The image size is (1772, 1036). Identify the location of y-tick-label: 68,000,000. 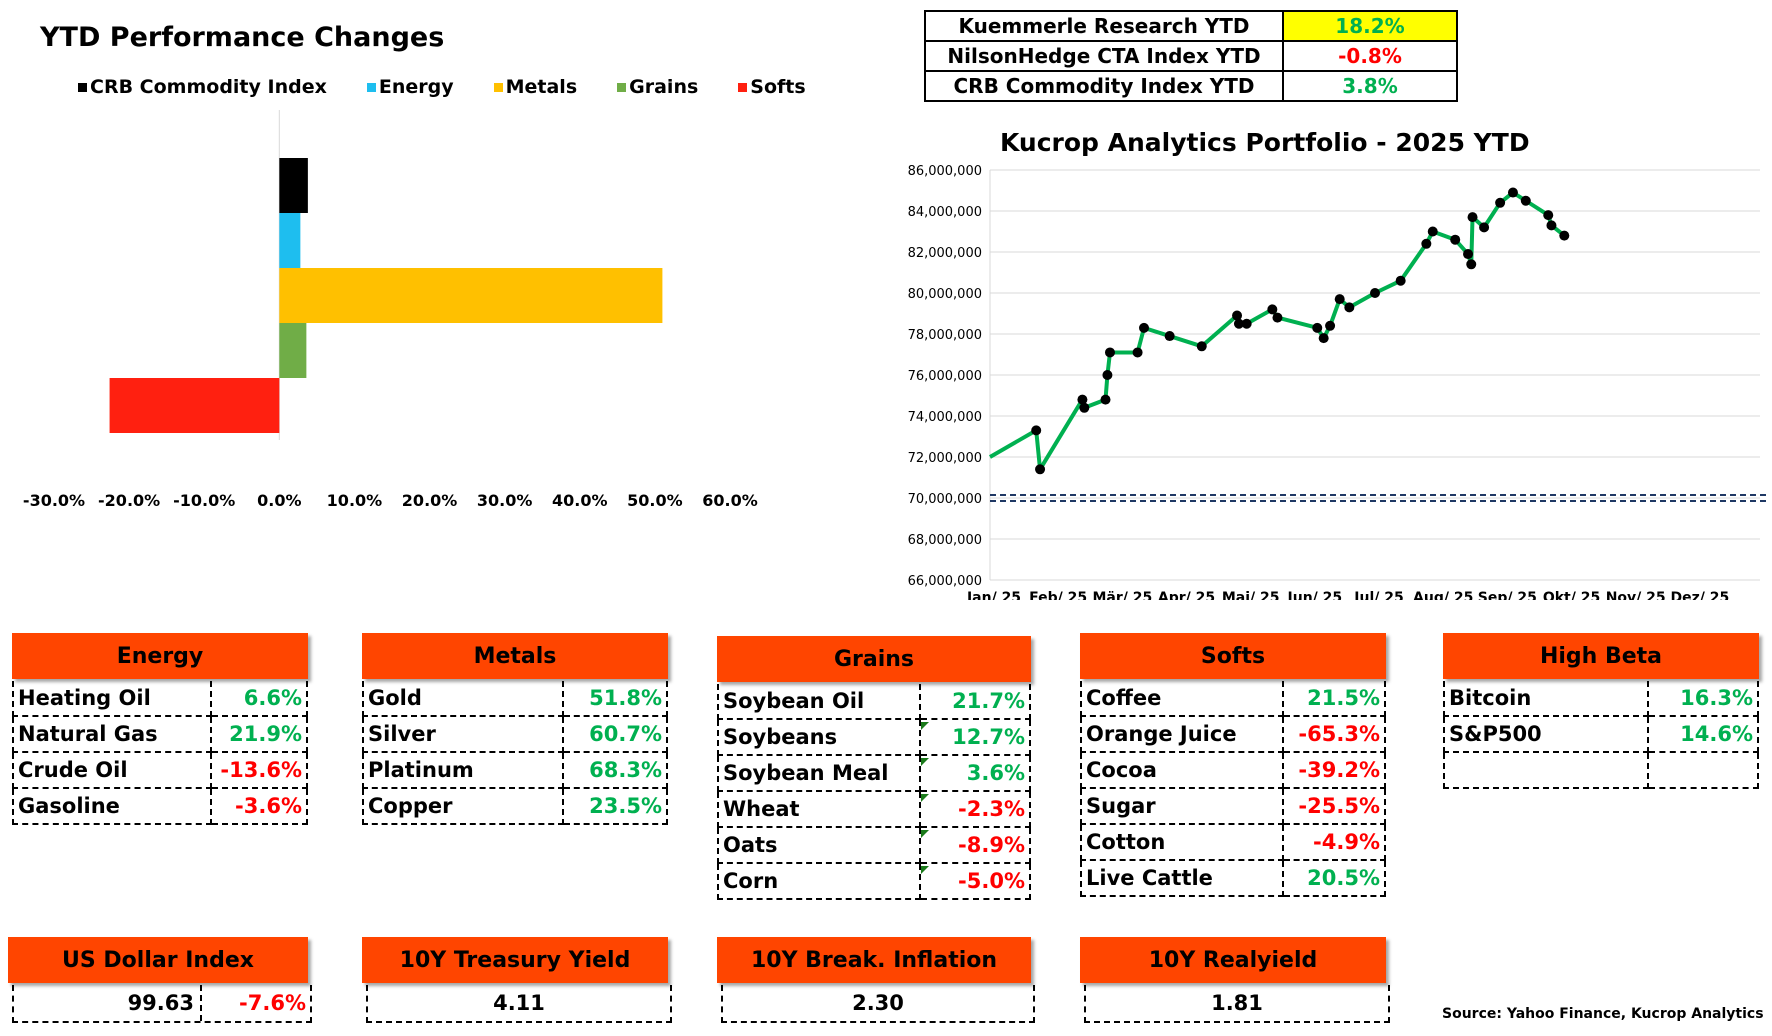
(945, 540).